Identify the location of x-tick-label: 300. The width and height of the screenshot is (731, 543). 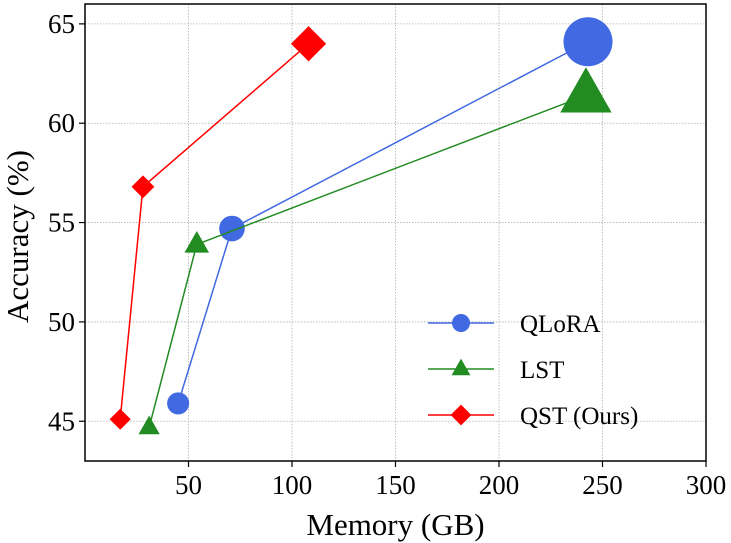
(706, 485).